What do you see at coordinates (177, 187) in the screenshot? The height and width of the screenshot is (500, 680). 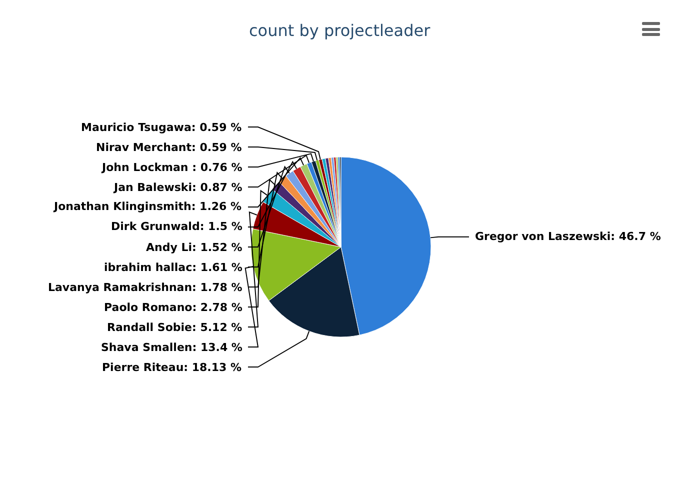 I see `slice-label: Jan Balewski: 0.87 %` at bounding box center [177, 187].